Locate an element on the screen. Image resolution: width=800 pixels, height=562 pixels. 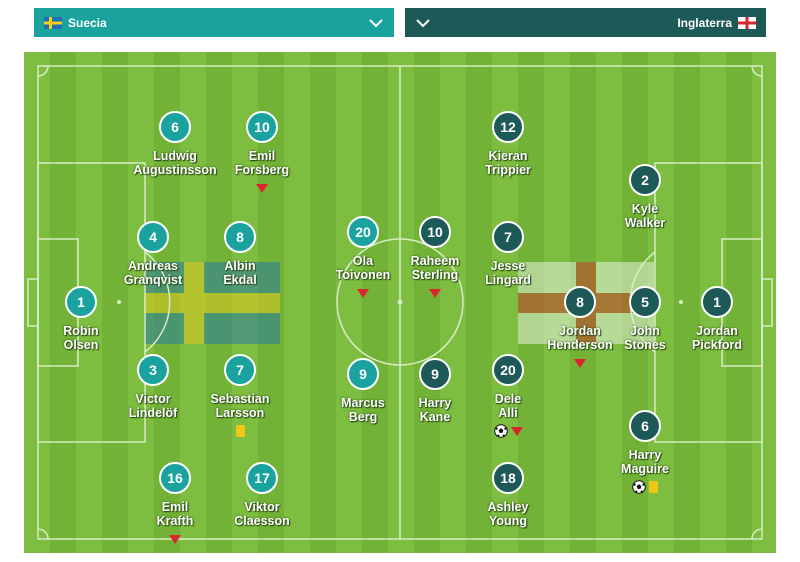
player-number-badge: 4 is located at coordinates (153, 237).